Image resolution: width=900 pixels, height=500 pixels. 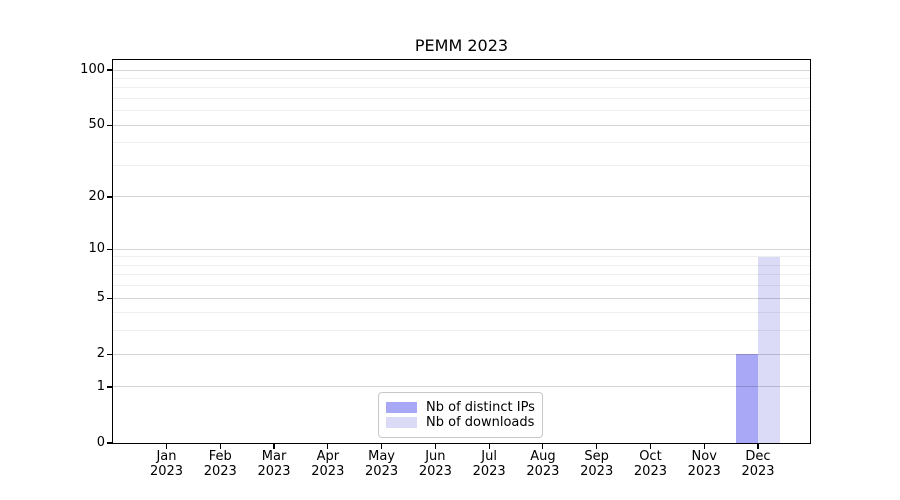 I want to click on legend-row: Nb of downloads, so click(x=460, y=422).